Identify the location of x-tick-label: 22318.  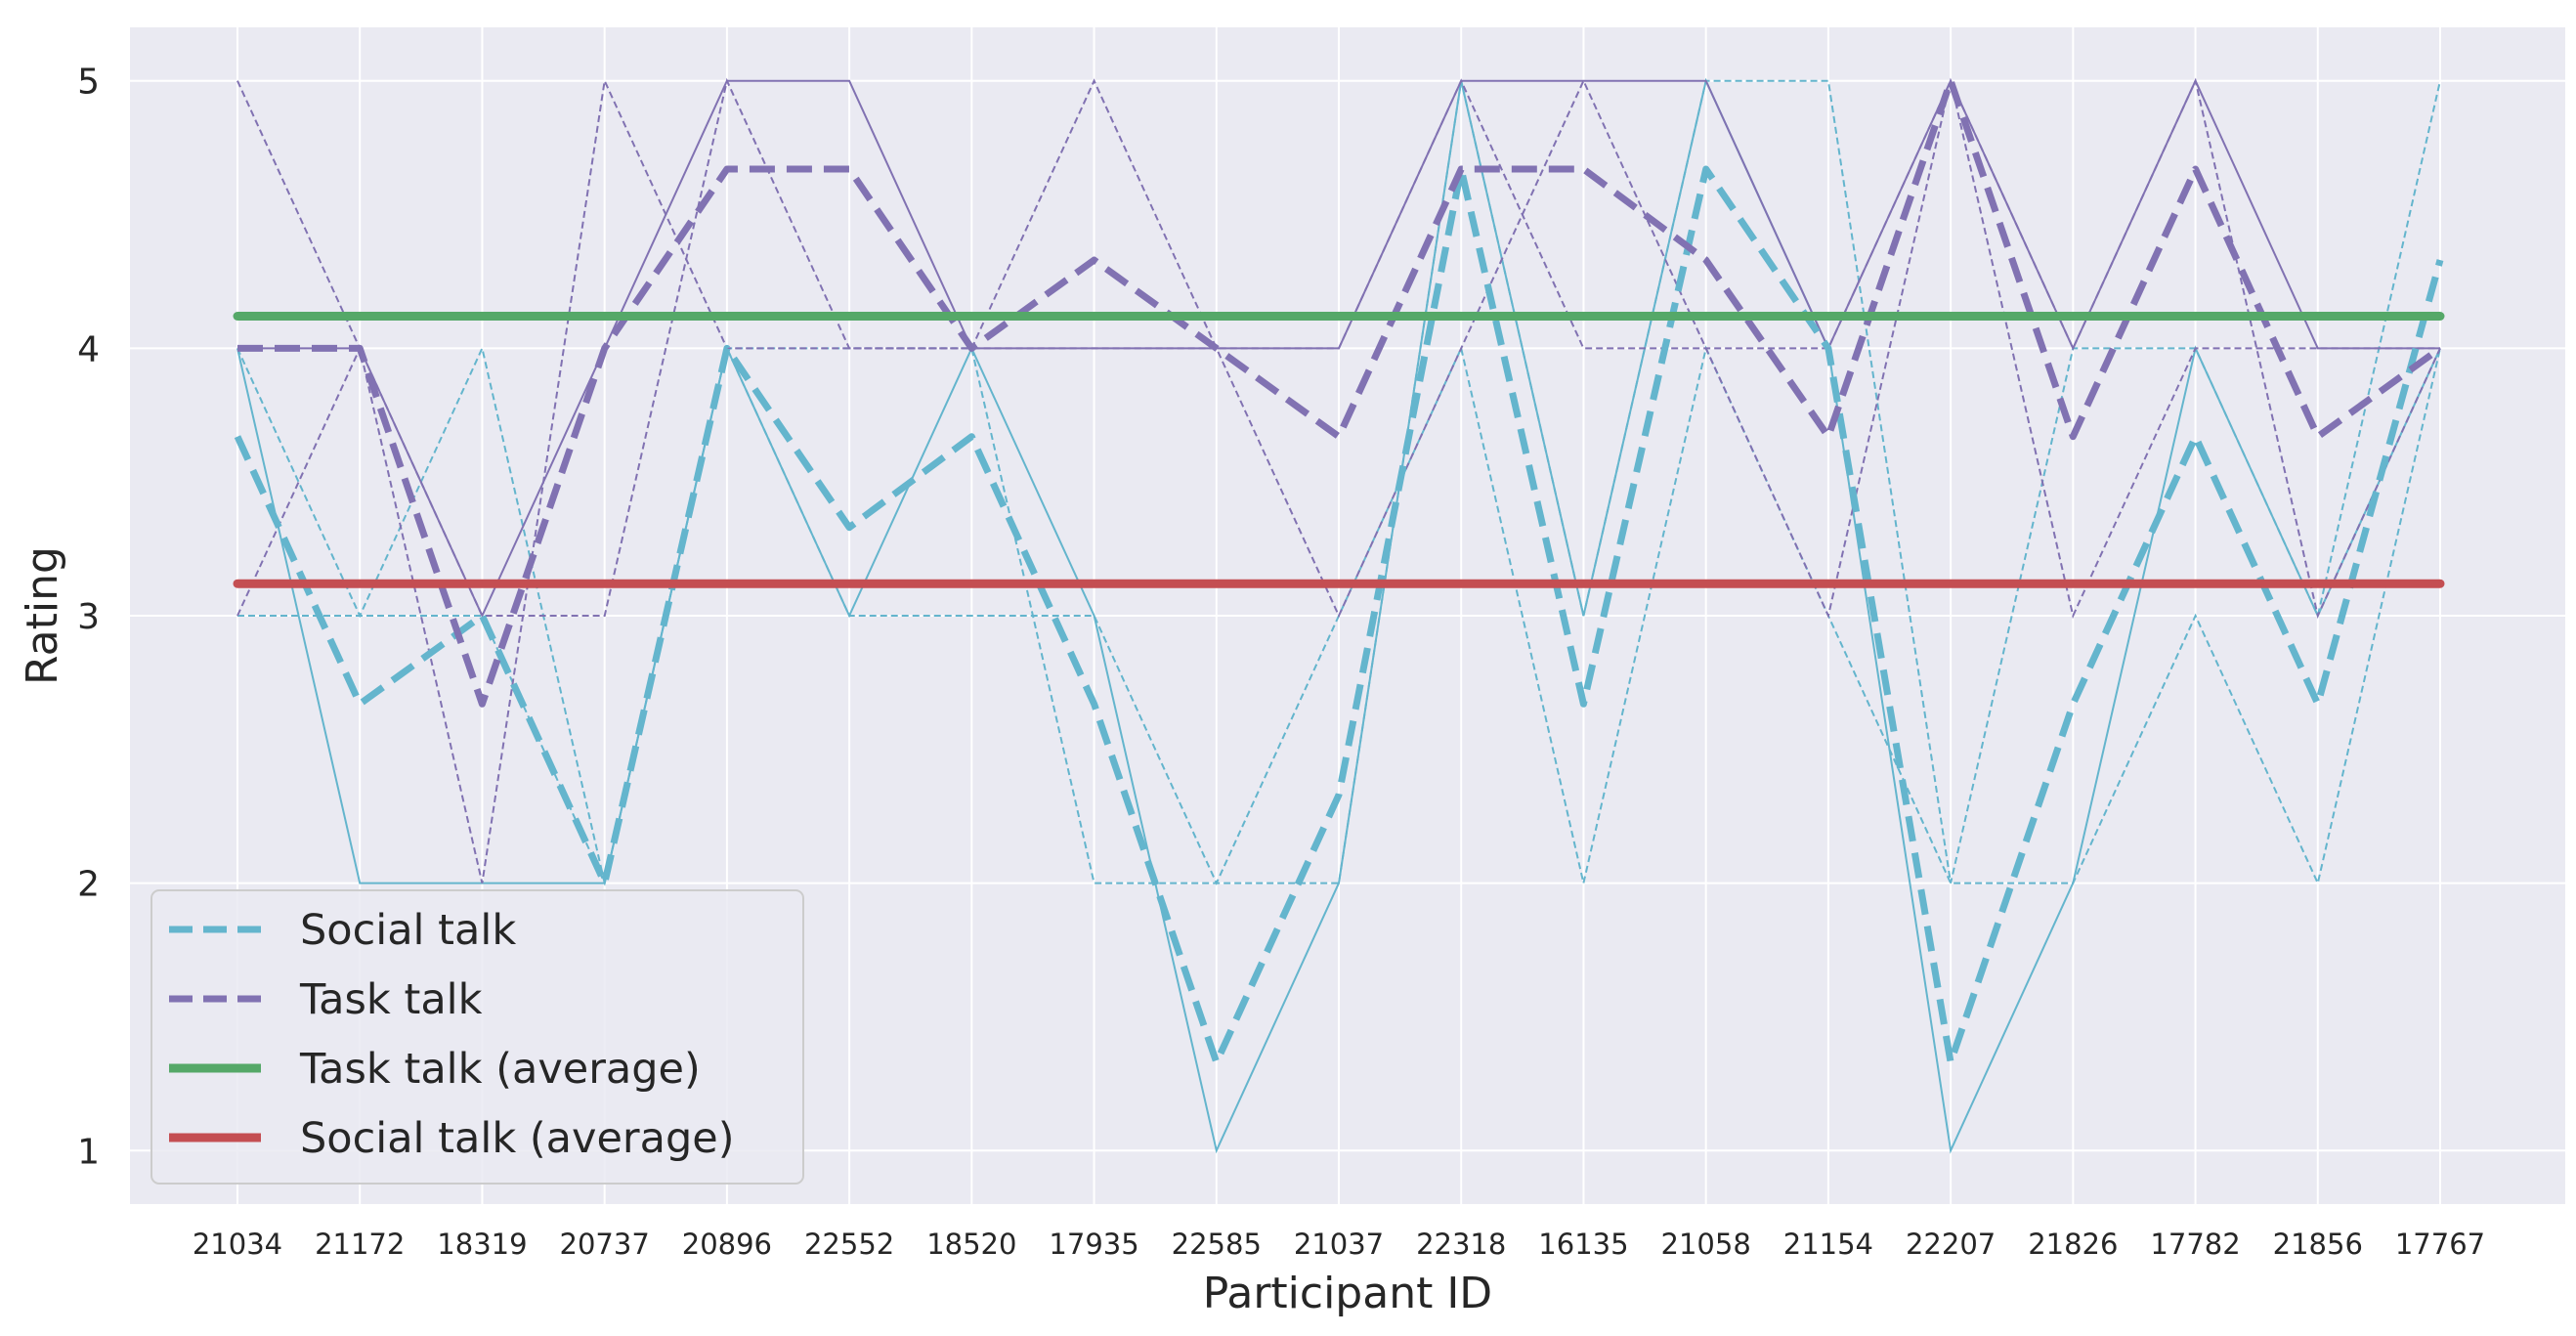
(1461, 1244).